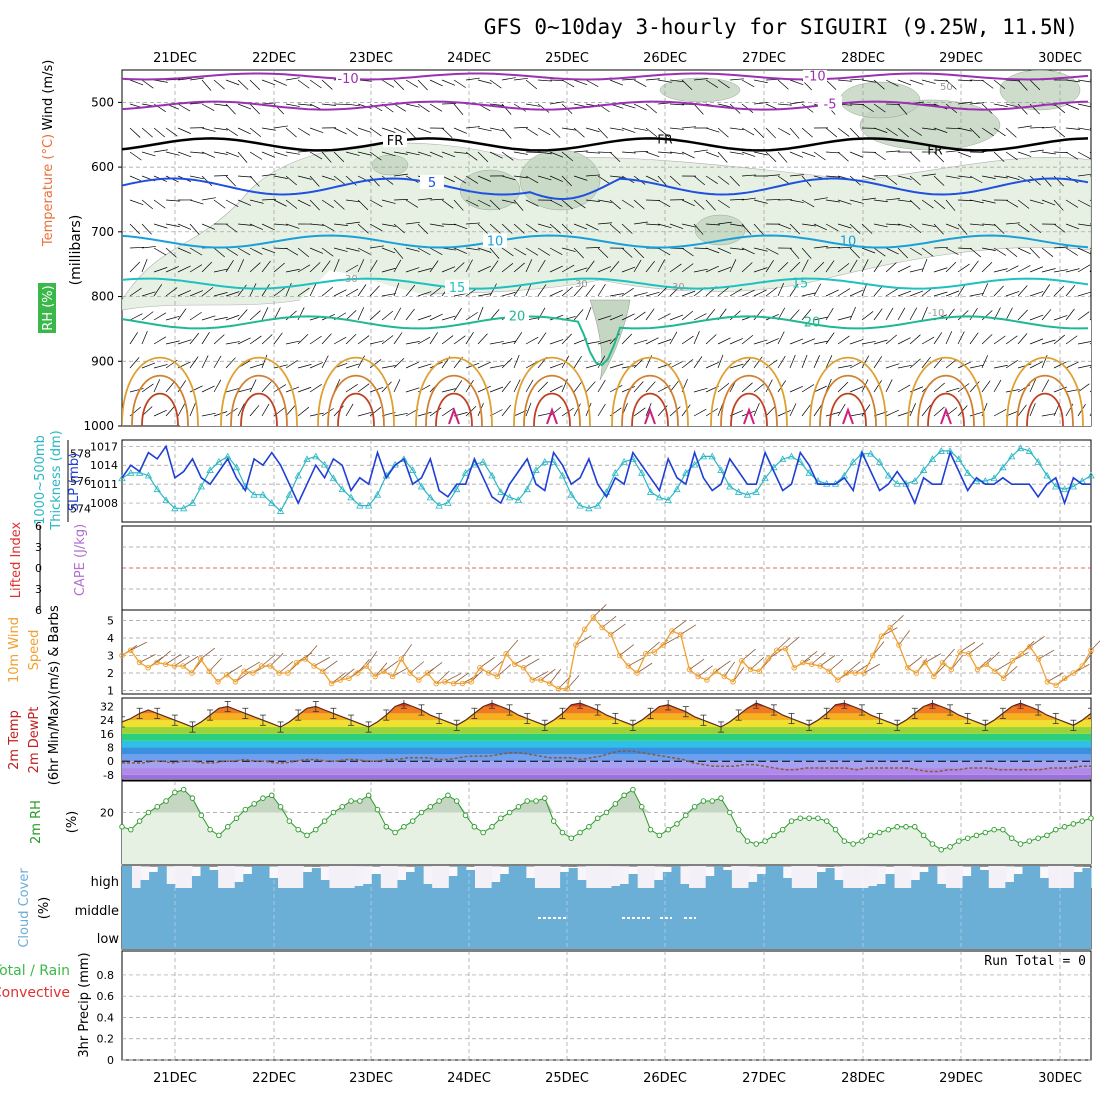  I want to click on rh-tick: 20, so click(107, 812).